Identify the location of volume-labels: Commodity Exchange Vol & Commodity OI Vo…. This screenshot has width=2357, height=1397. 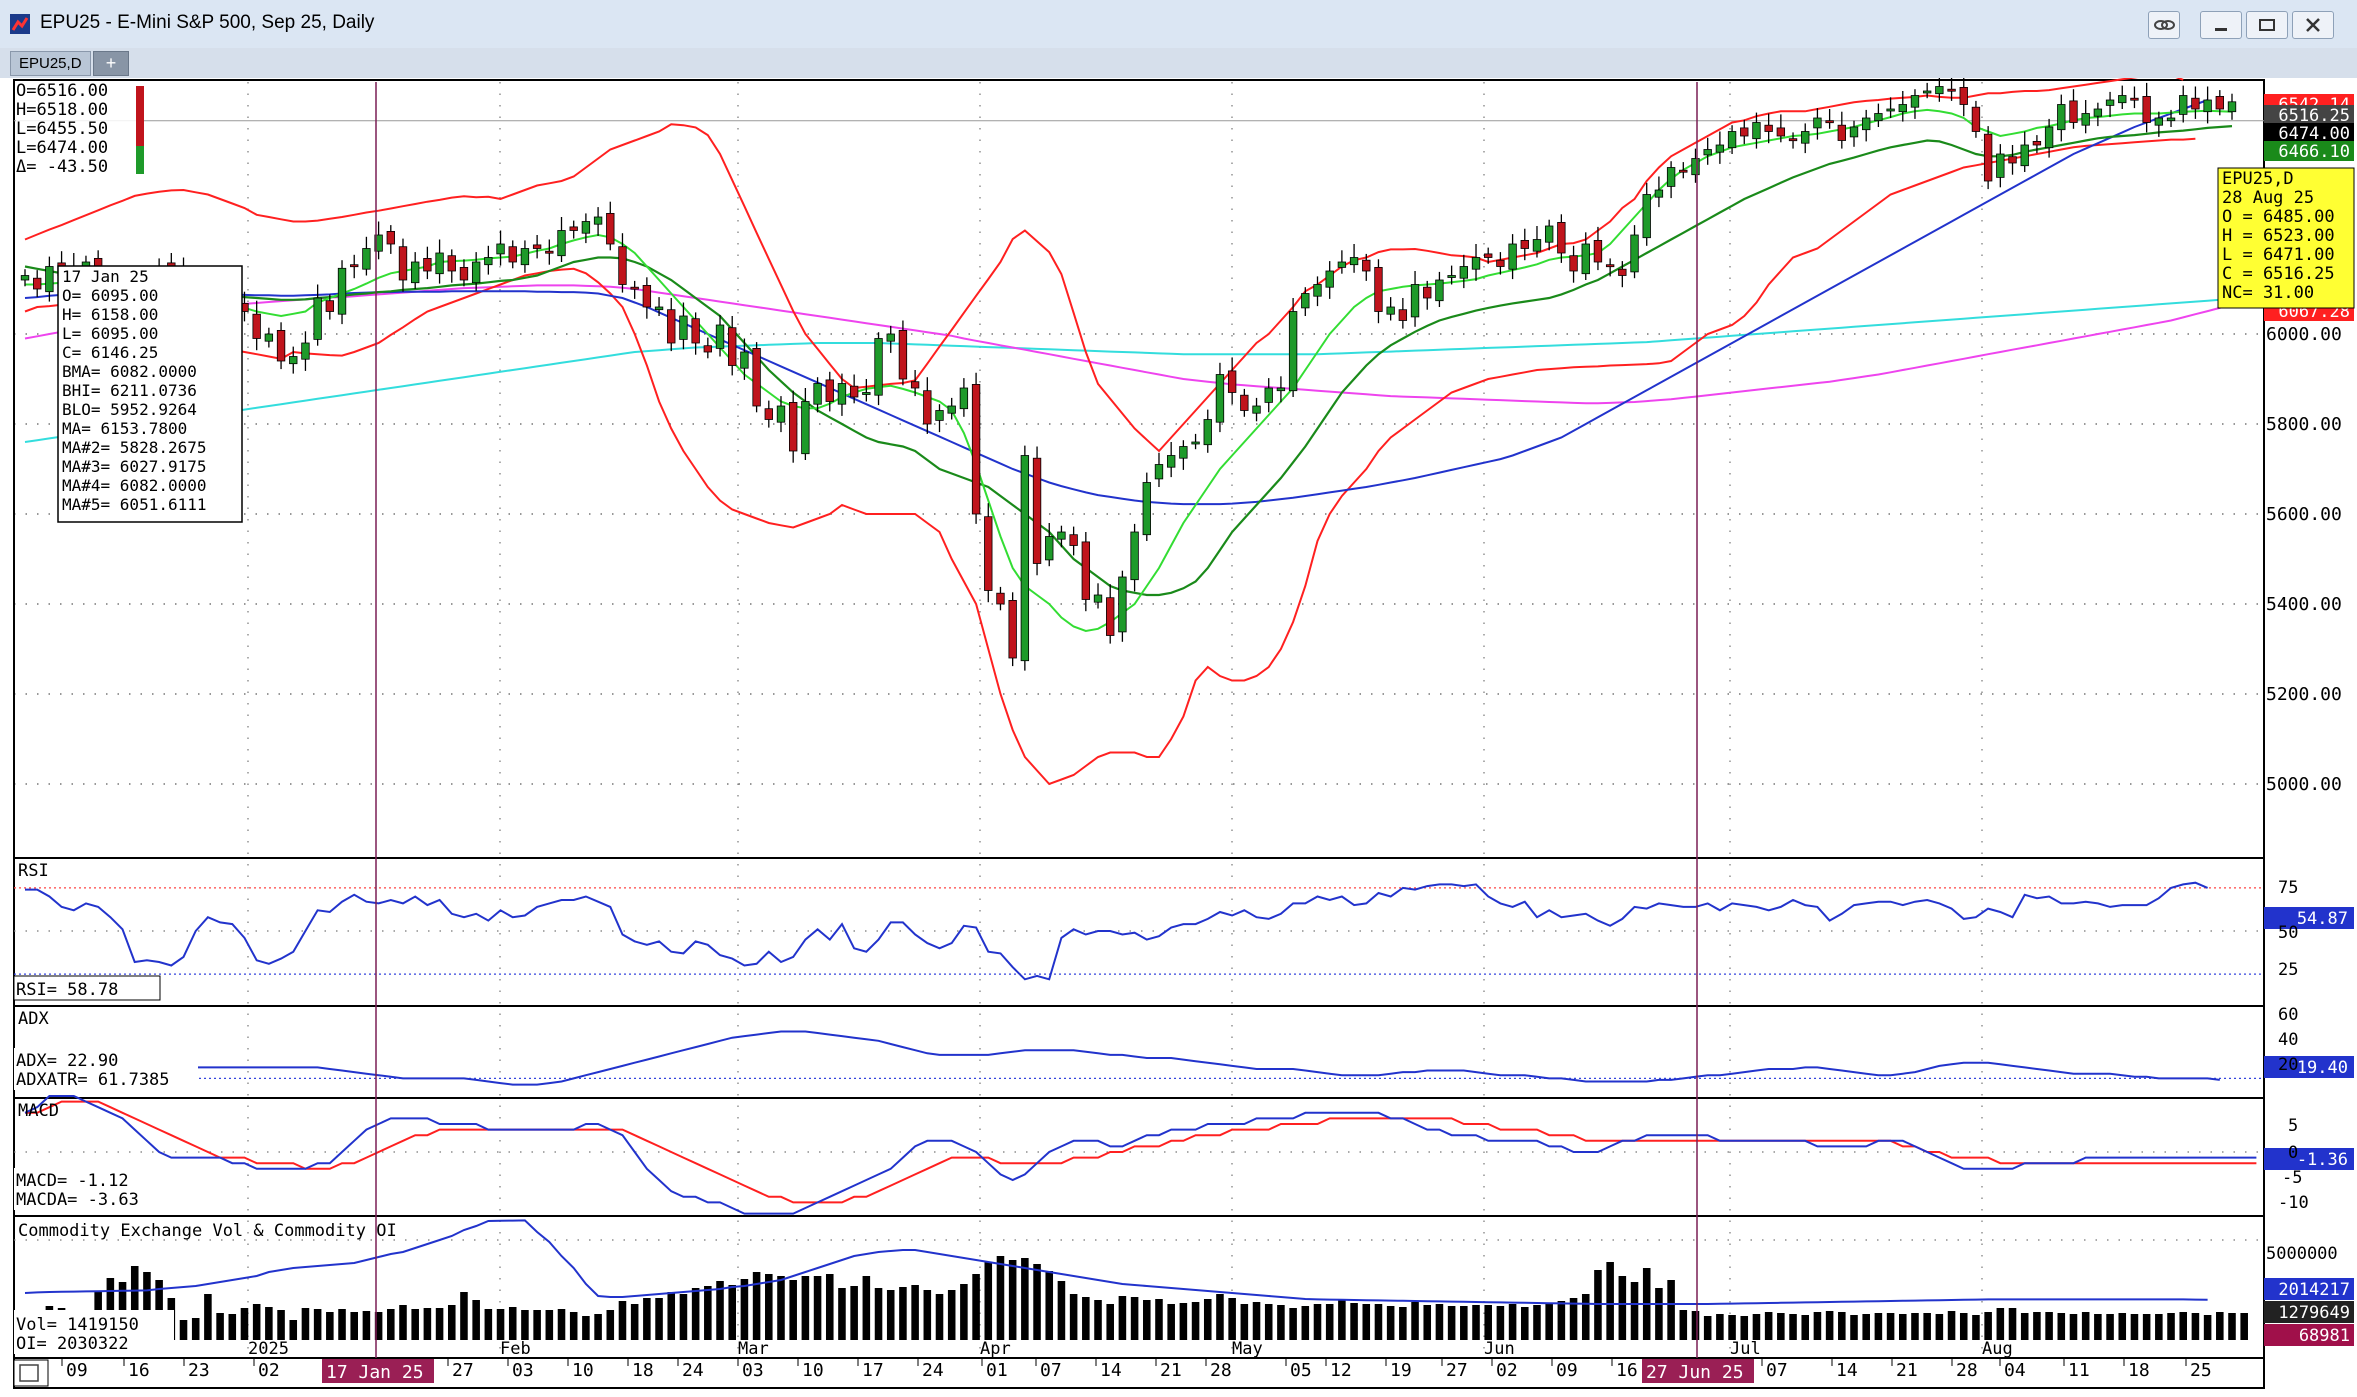
(1184, 1287).